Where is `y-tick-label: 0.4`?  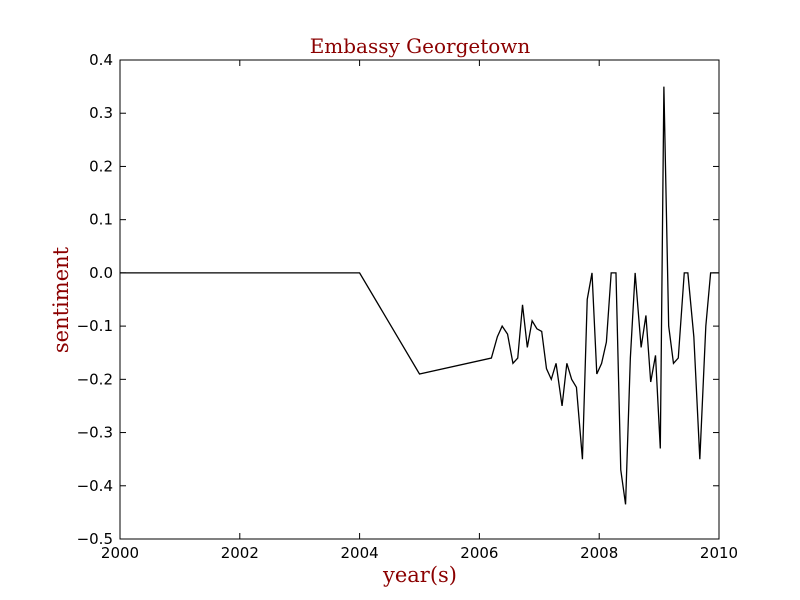
y-tick-label: 0.4 is located at coordinates (101, 60).